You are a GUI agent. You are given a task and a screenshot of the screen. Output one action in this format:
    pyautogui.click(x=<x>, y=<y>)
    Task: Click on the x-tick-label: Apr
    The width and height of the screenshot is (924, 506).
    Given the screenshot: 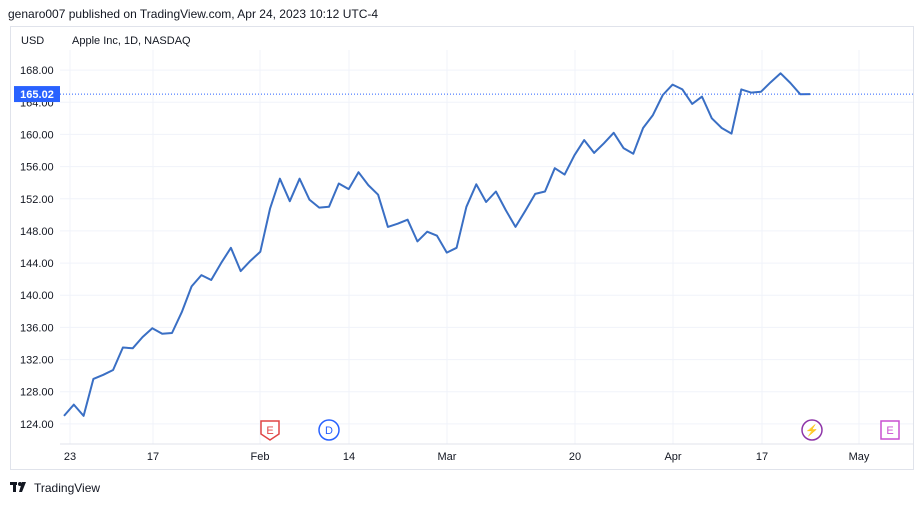 What is the action you would take?
    pyautogui.click(x=672, y=457)
    